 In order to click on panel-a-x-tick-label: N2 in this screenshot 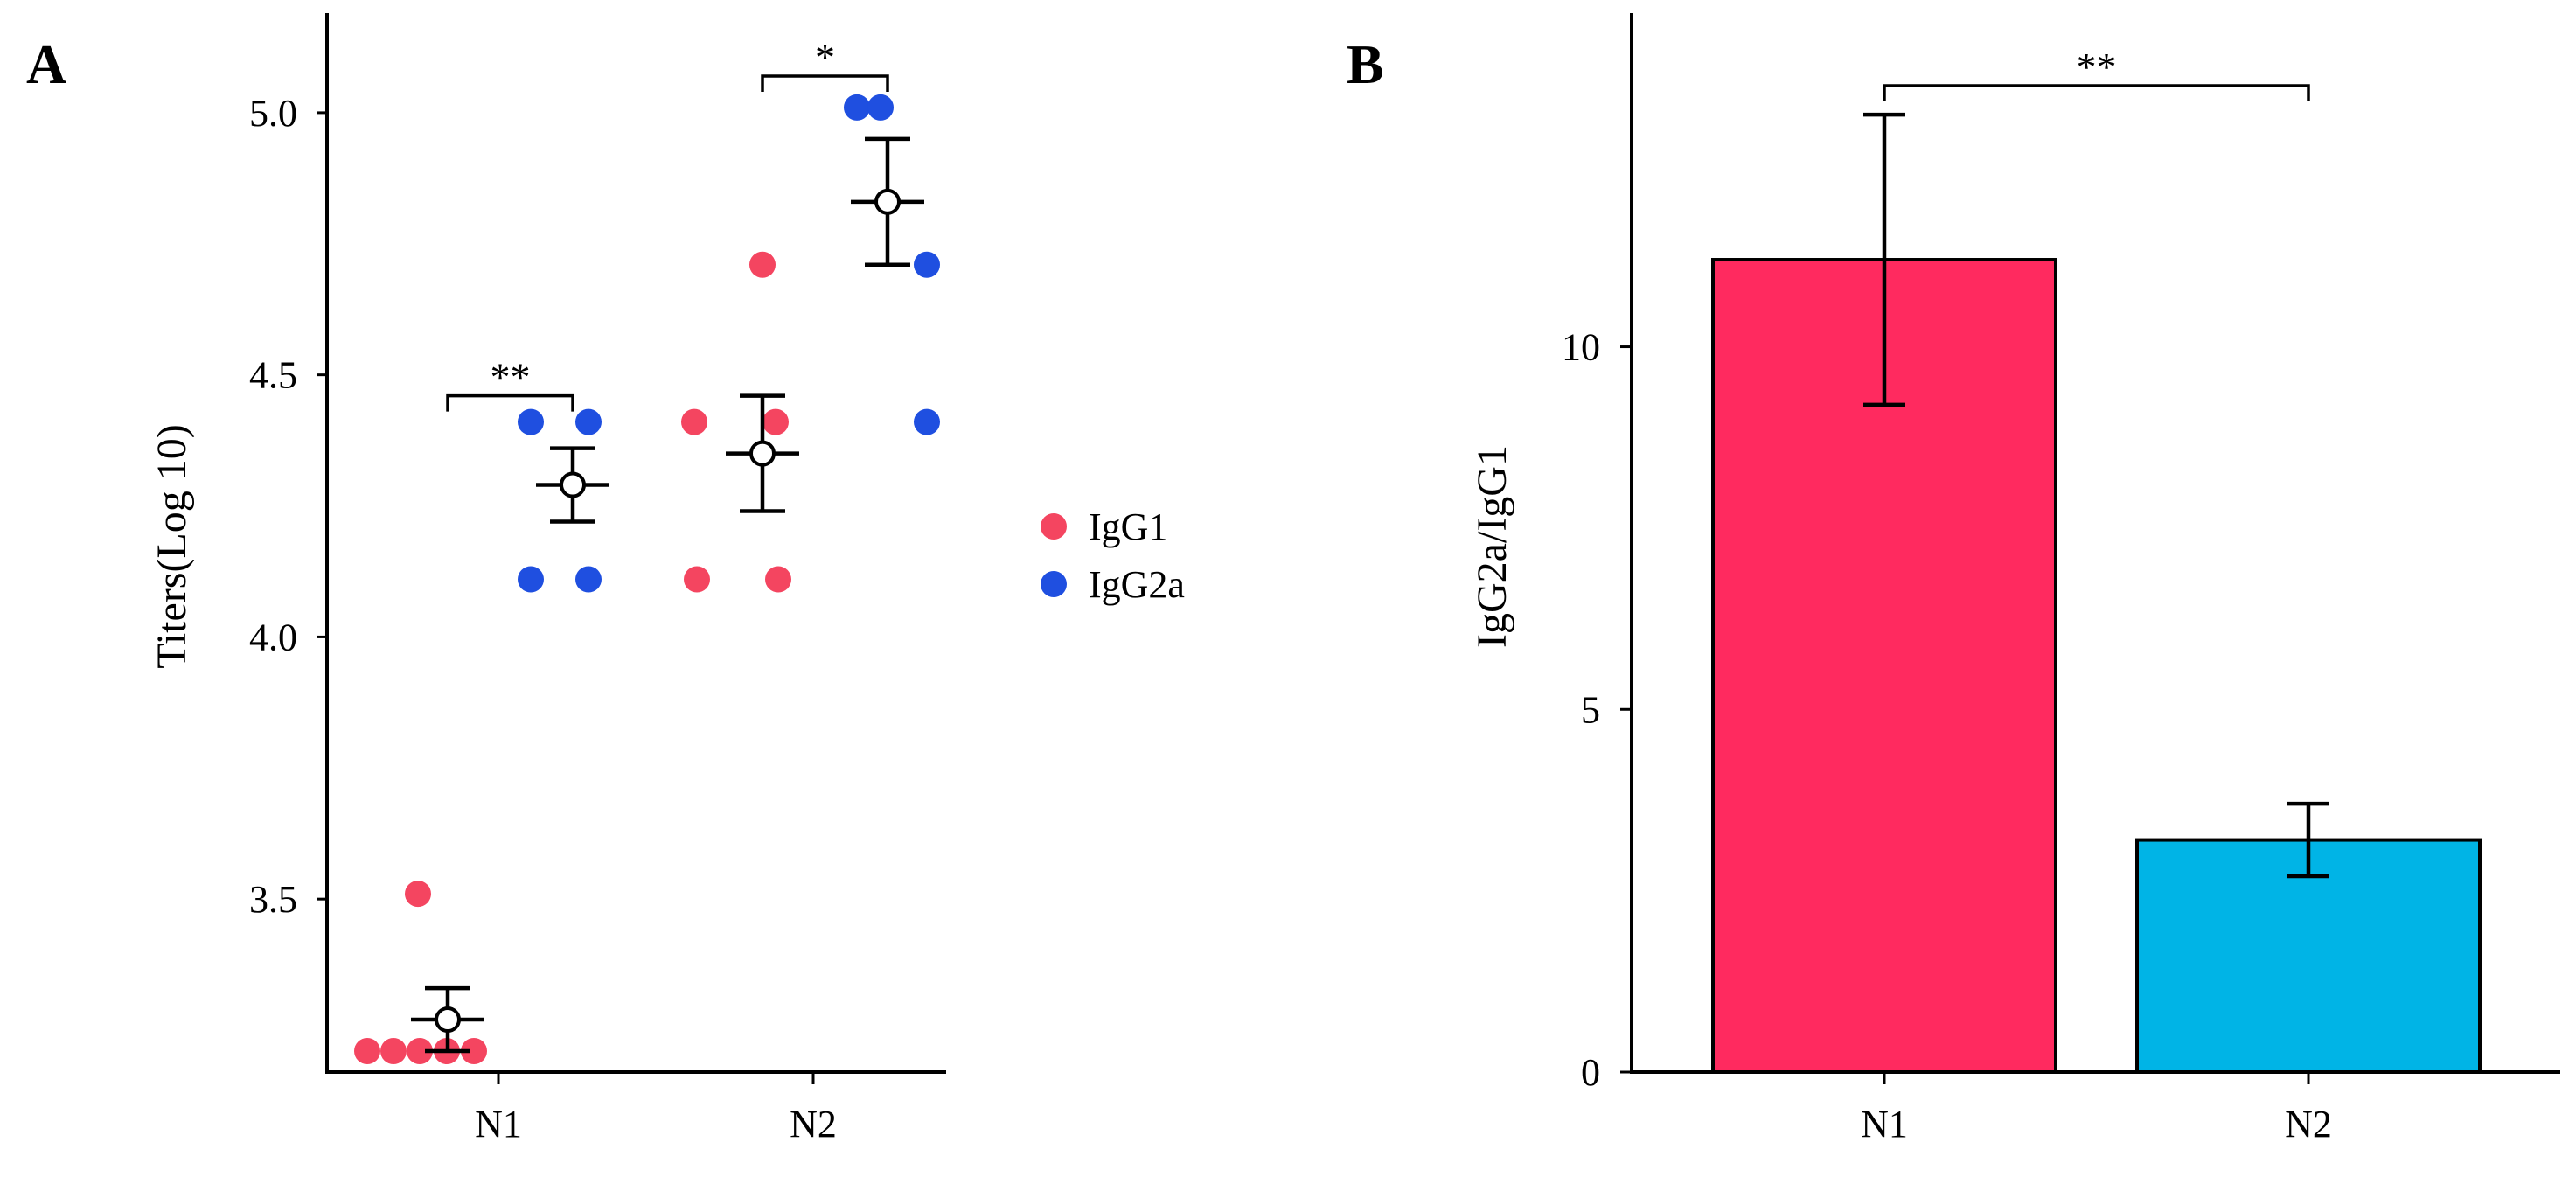, I will do `click(813, 1124)`.